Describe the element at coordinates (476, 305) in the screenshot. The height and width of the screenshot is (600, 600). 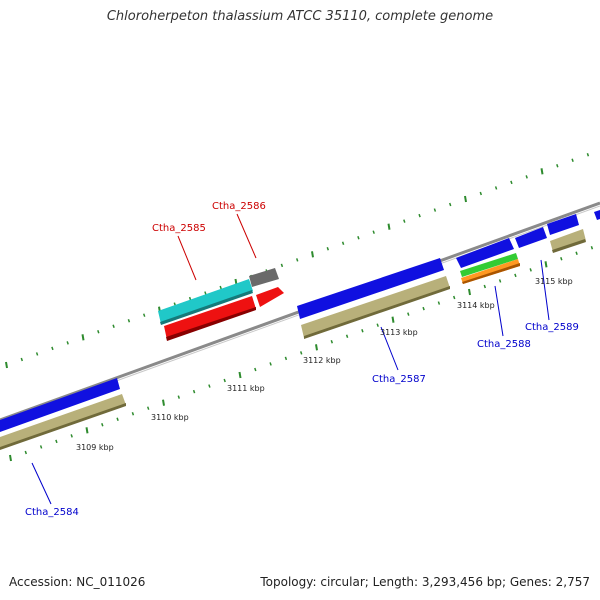
I see `scale-label-3114: 3114 kbp` at that location.